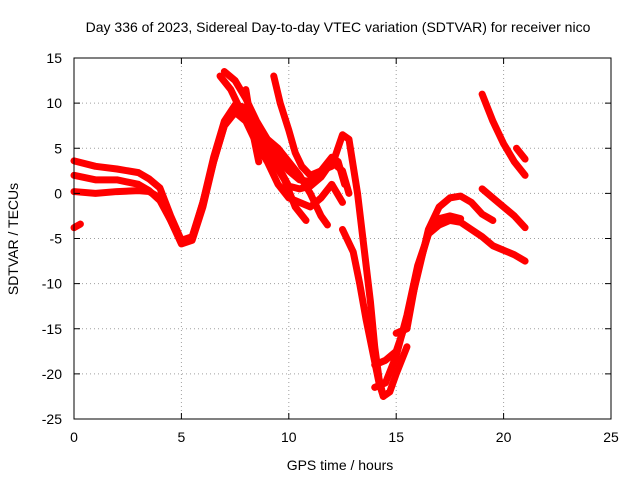 The height and width of the screenshot is (480, 640). Describe the element at coordinates (58, 193) in the screenshot. I see `y-tick-label: 0` at that location.